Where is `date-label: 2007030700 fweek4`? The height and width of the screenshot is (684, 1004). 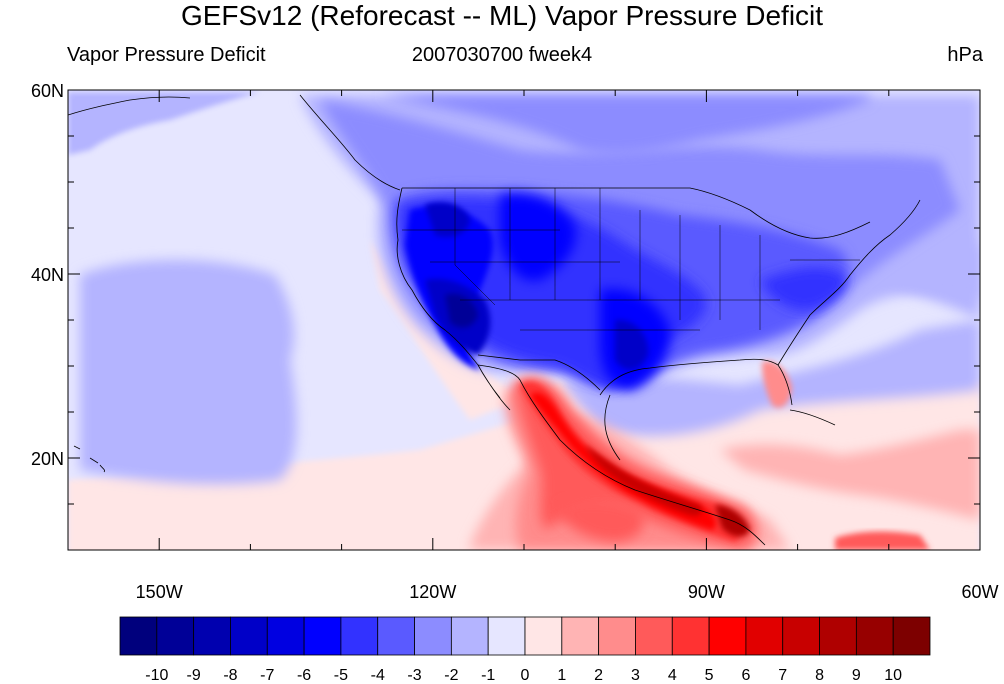
date-label: 2007030700 fweek4 is located at coordinates (502, 55).